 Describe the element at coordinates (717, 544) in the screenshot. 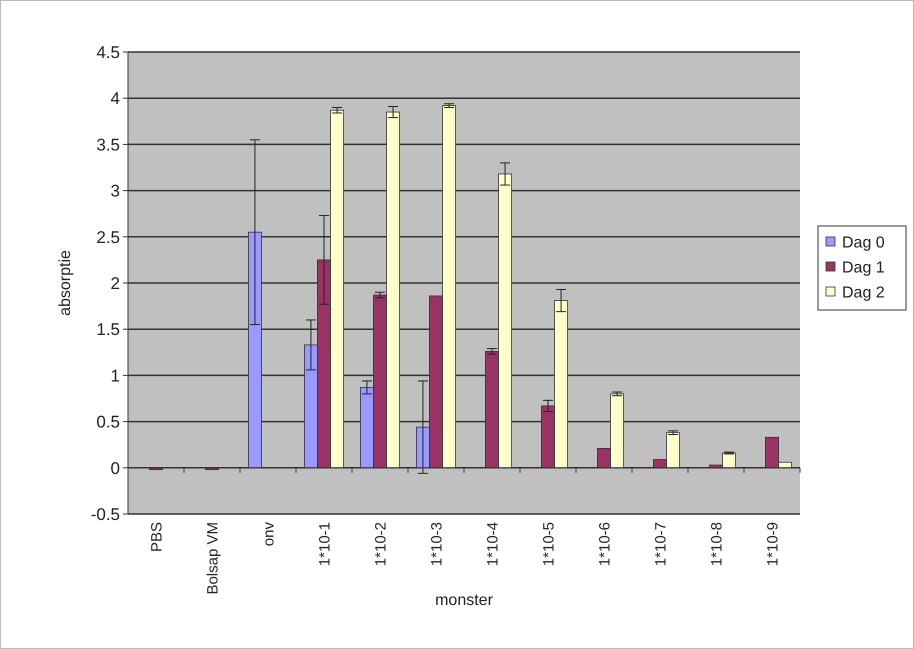

I see `x-tick-label: 1*10-8` at that location.